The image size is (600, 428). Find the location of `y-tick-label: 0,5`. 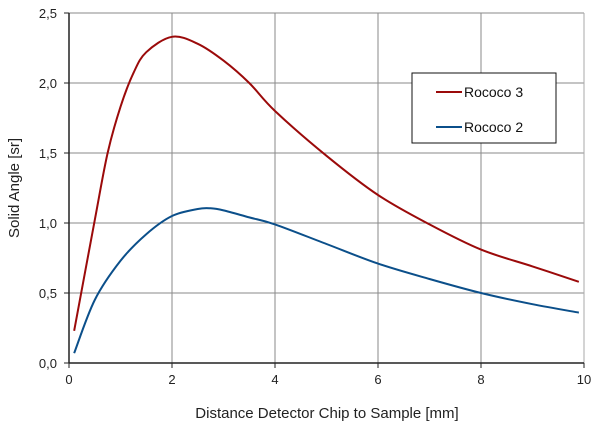

y-tick-label: 0,5 is located at coordinates (48, 293).